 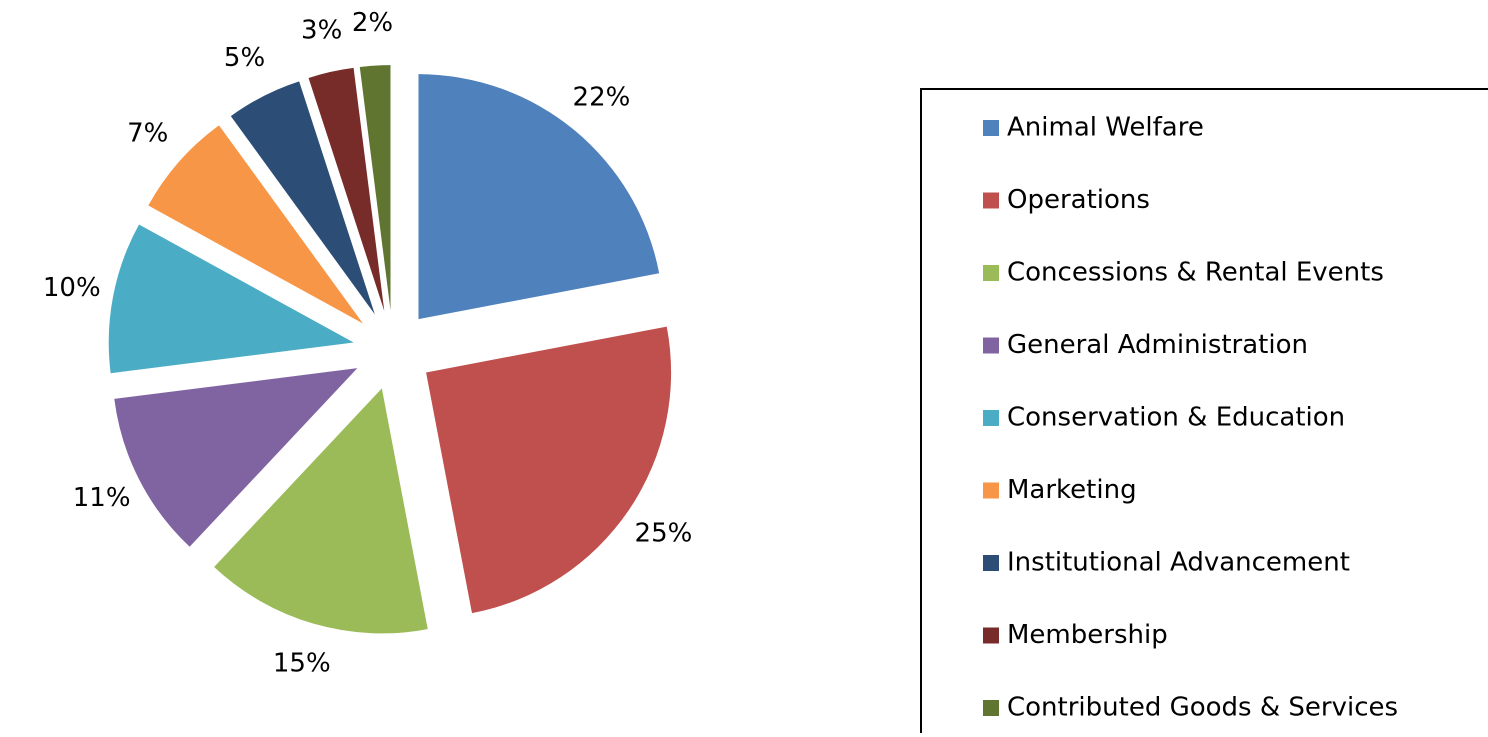 What do you see at coordinates (1078, 200) in the screenshot?
I see `legend-label: Operations` at bounding box center [1078, 200].